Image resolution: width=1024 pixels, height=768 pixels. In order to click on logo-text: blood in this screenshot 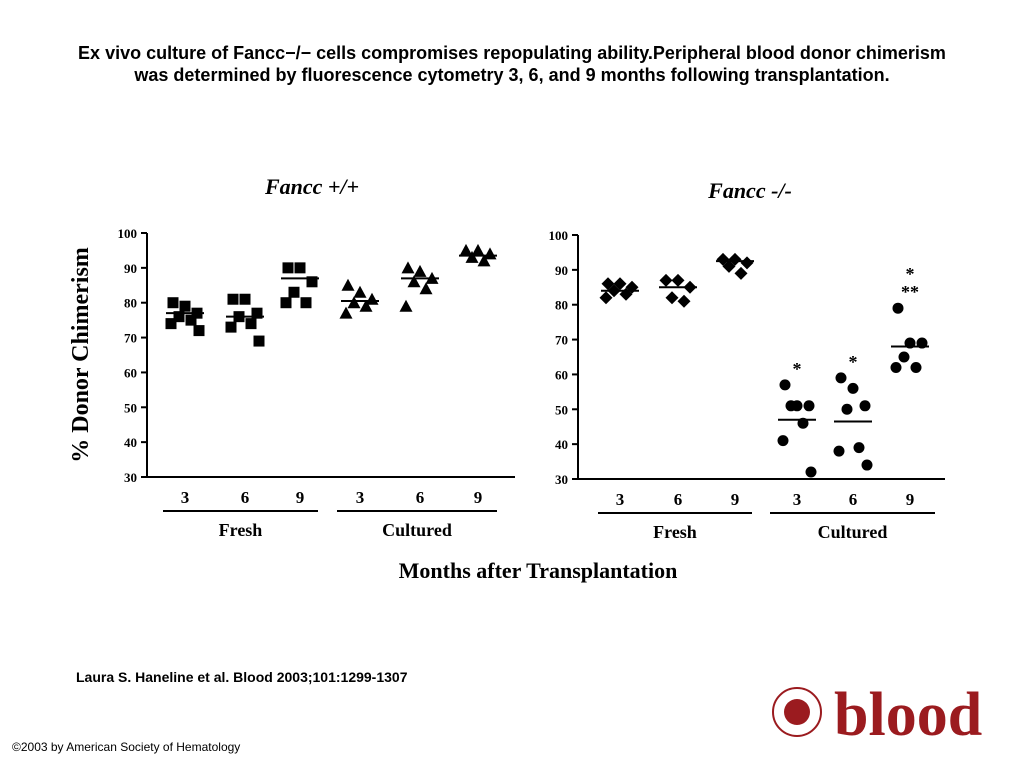, I will do `click(908, 715)`.